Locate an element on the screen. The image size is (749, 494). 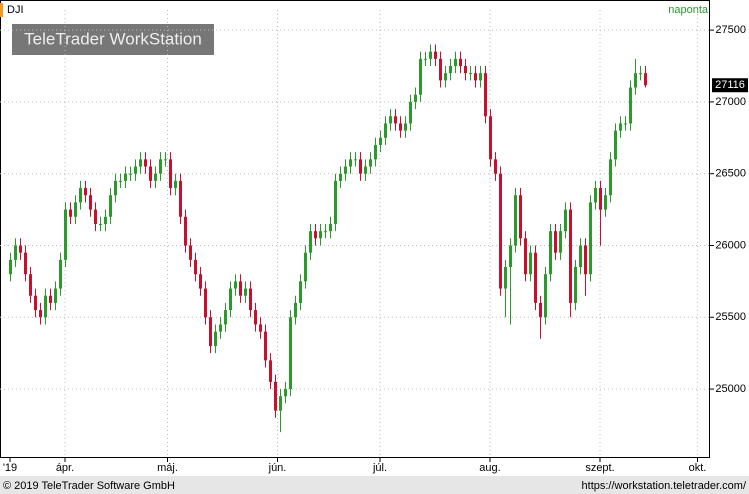
y-tick-label: 25000 is located at coordinates (730, 389).